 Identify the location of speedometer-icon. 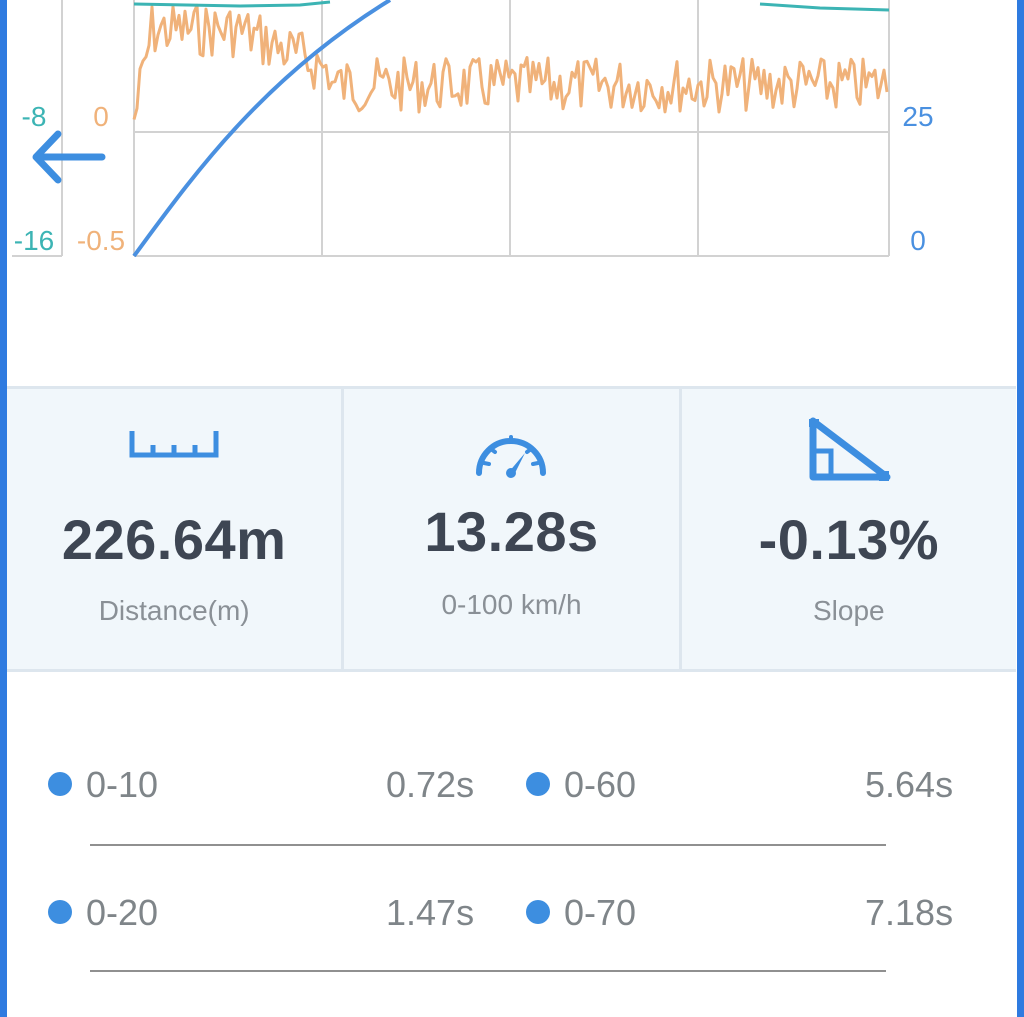
(511, 456).